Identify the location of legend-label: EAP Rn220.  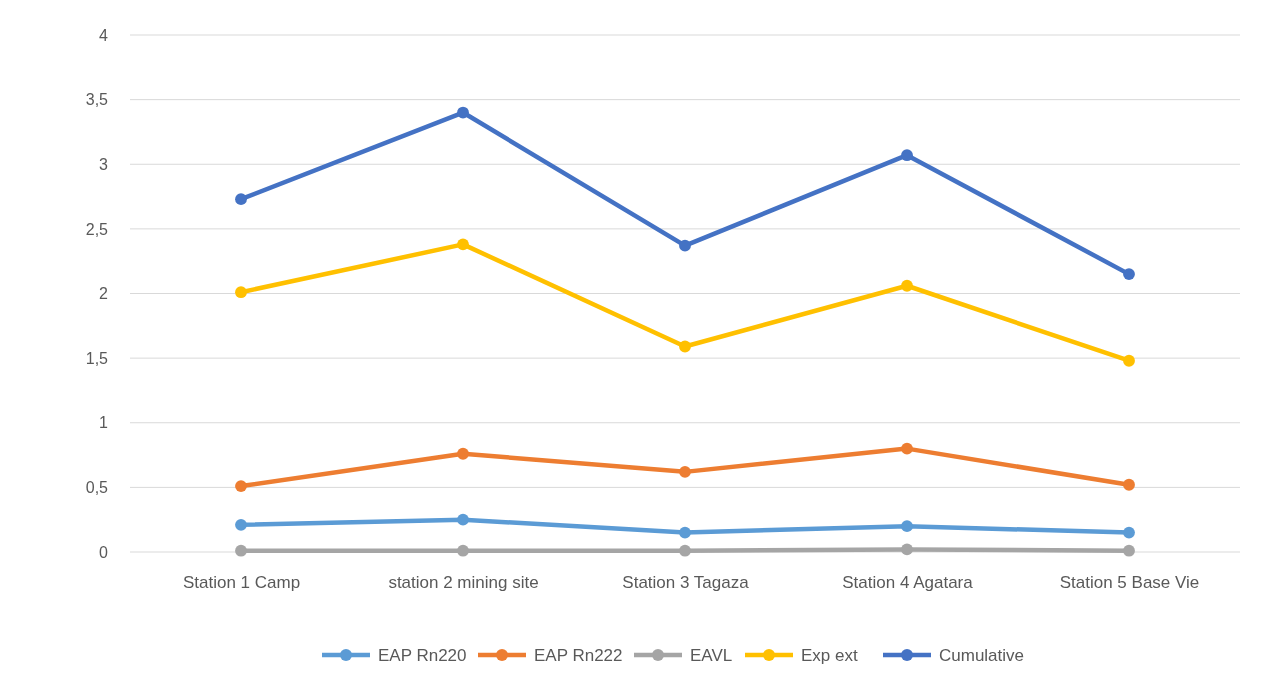
(422, 655).